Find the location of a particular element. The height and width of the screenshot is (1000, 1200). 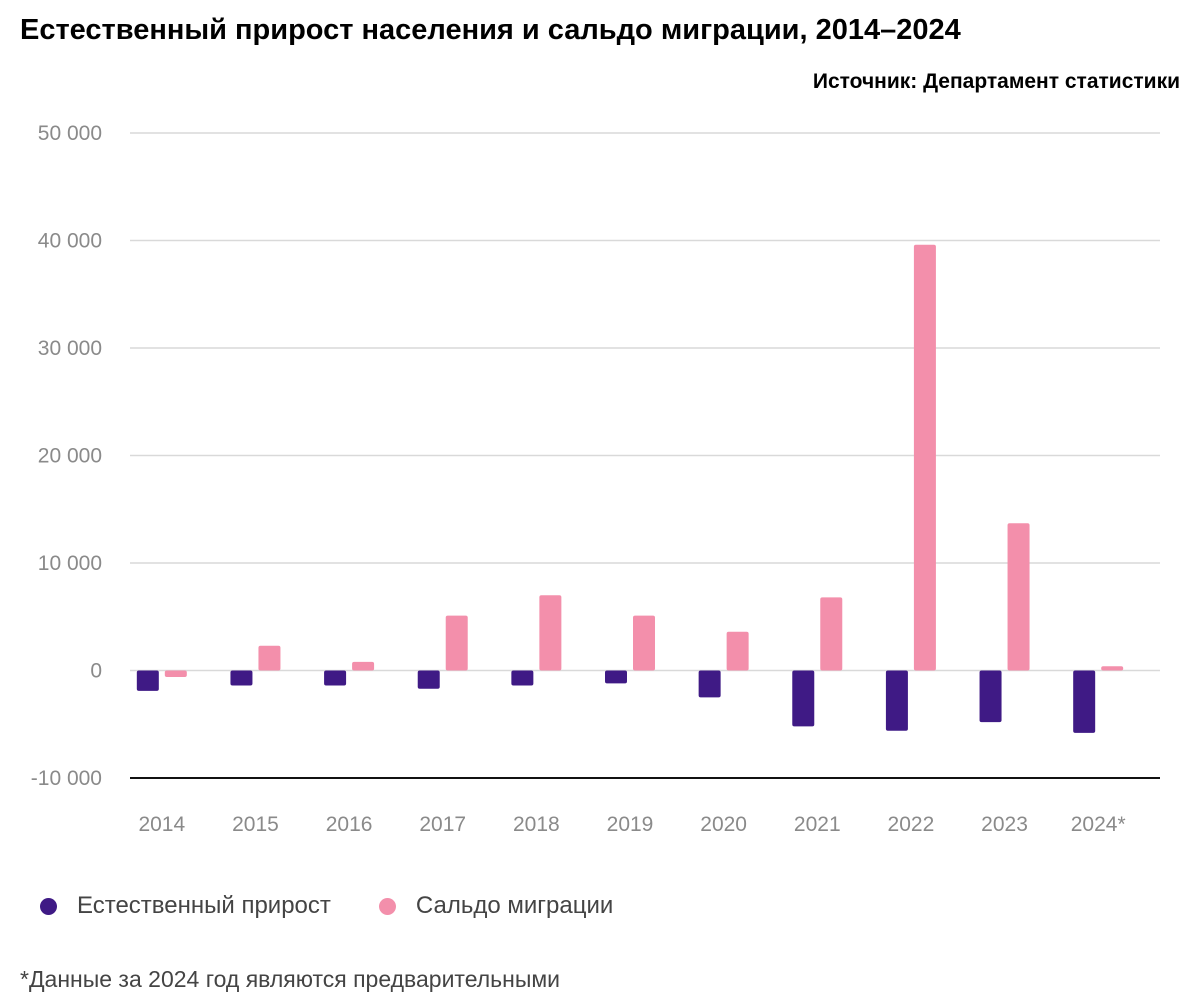

legend-label-natural-growth: Естественный прирост is located at coordinates (204, 905).